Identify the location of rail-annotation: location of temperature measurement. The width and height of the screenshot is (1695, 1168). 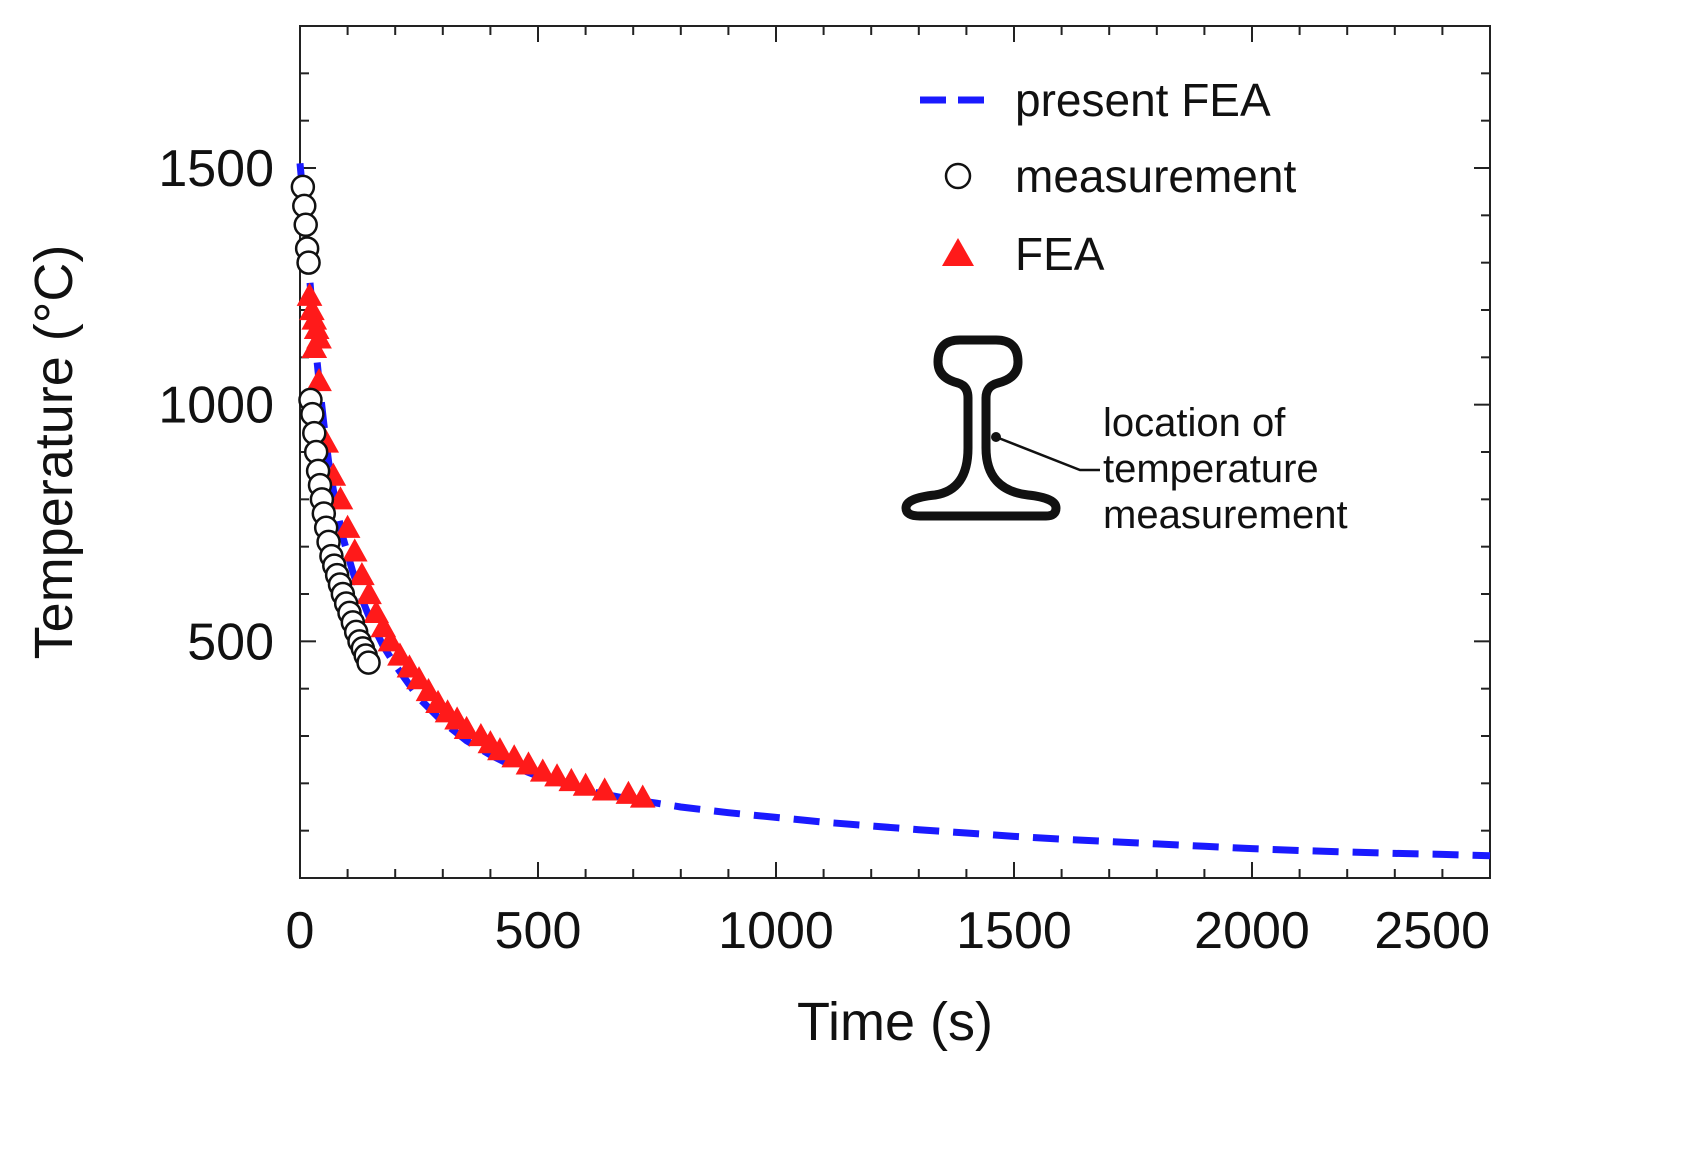
(1124, 436).